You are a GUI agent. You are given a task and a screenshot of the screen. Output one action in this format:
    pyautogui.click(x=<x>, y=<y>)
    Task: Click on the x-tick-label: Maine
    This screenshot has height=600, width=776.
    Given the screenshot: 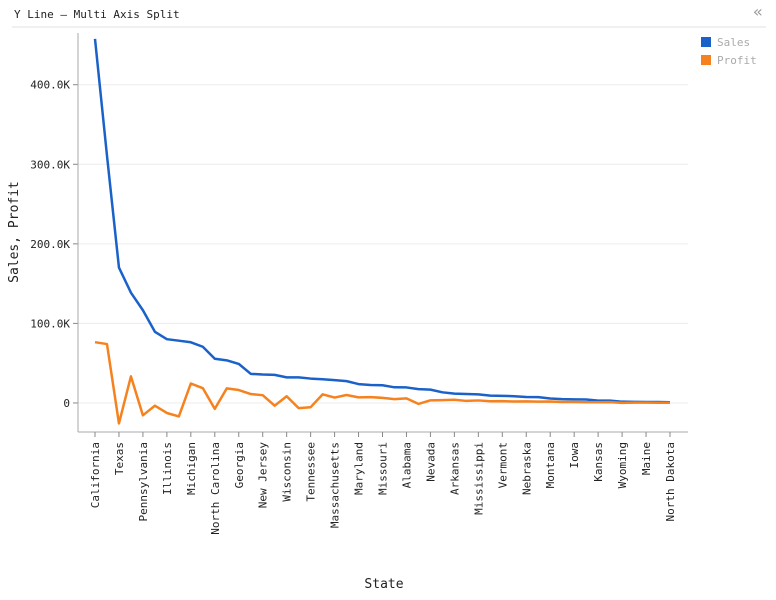 What is the action you would take?
    pyautogui.click(x=646, y=458)
    